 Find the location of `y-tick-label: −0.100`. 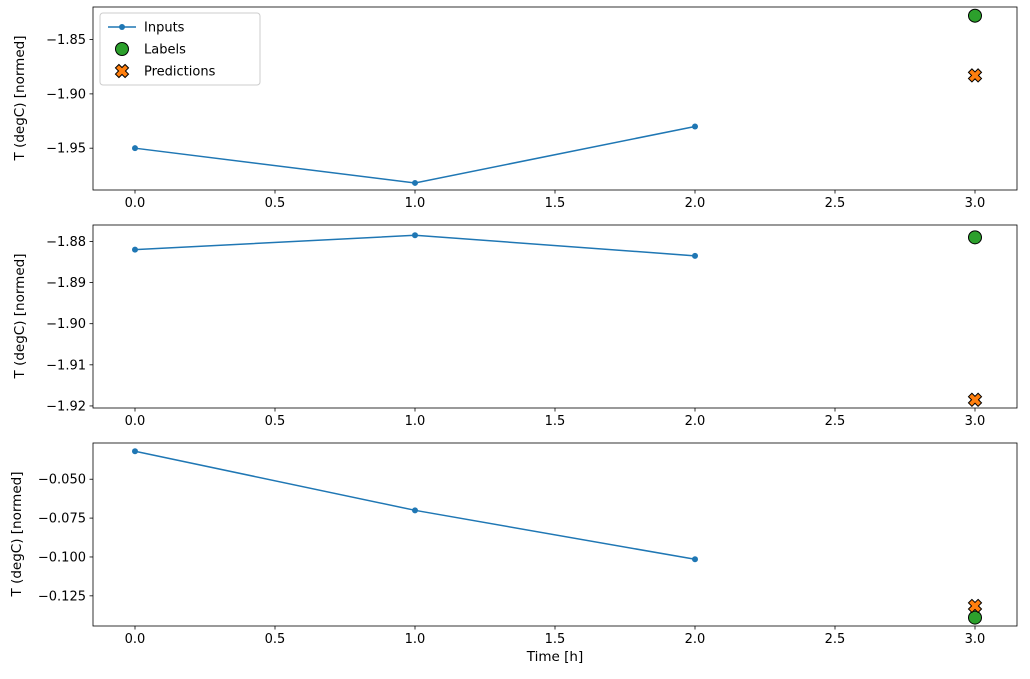

y-tick-label: −0.100 is located at coordinates (62, 557).